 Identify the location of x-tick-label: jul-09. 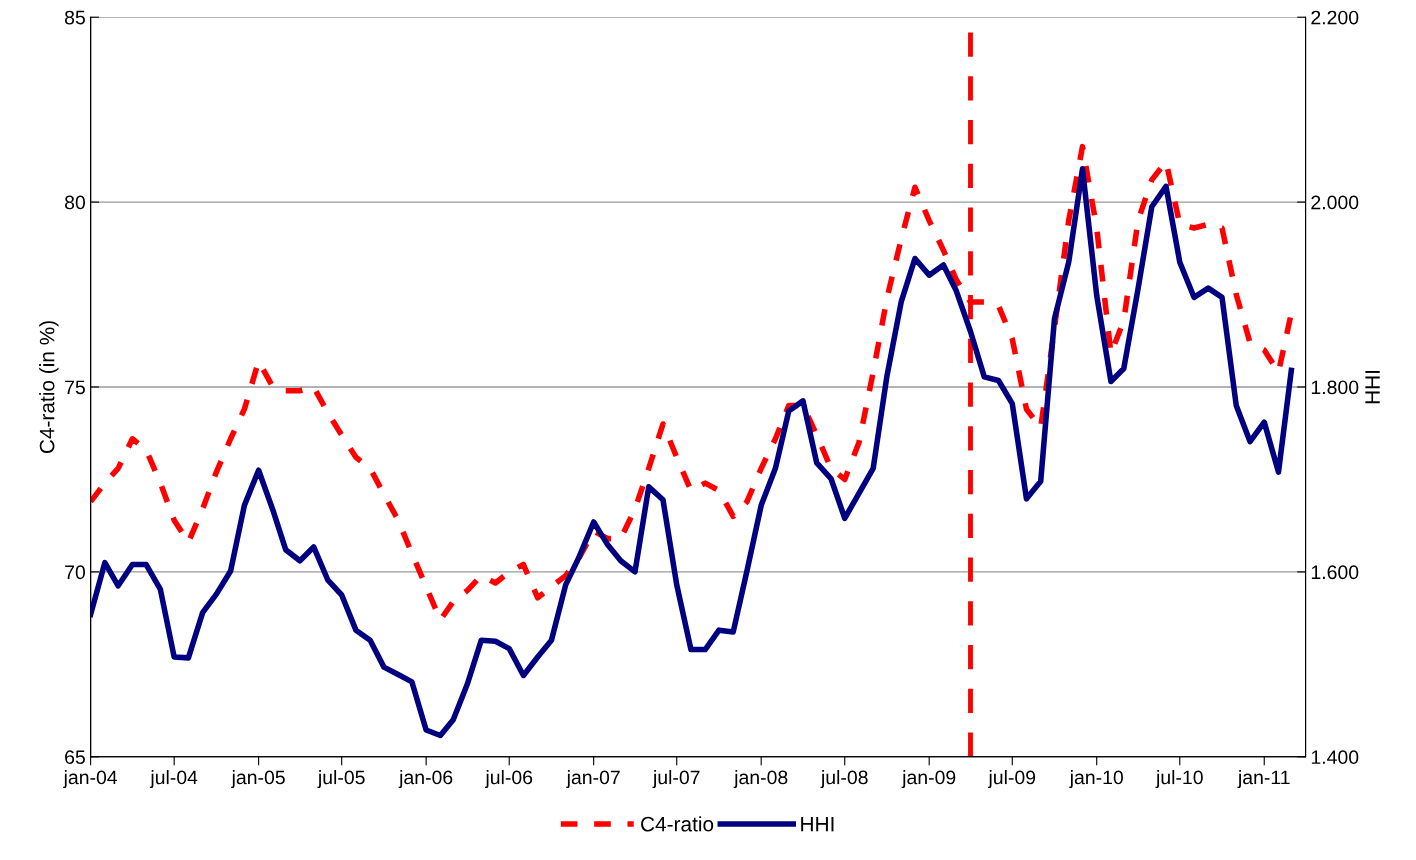
(1012, 779).